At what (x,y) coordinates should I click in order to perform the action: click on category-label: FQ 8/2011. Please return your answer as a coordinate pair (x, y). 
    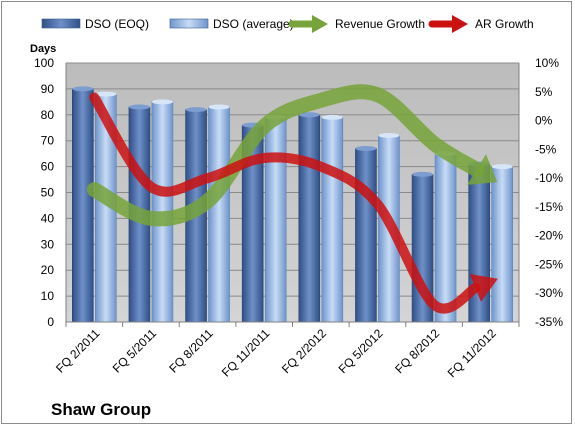
    Looking at the image, I should click on (191, 351).